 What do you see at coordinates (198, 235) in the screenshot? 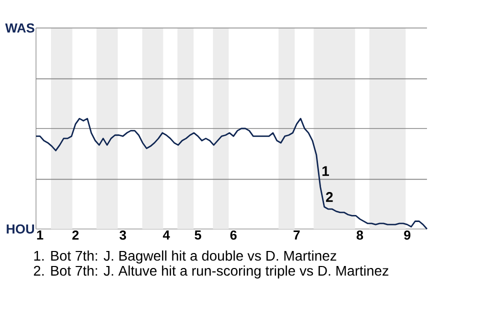
I see `x-tick-label: 5` at bounding box center [198, 235].